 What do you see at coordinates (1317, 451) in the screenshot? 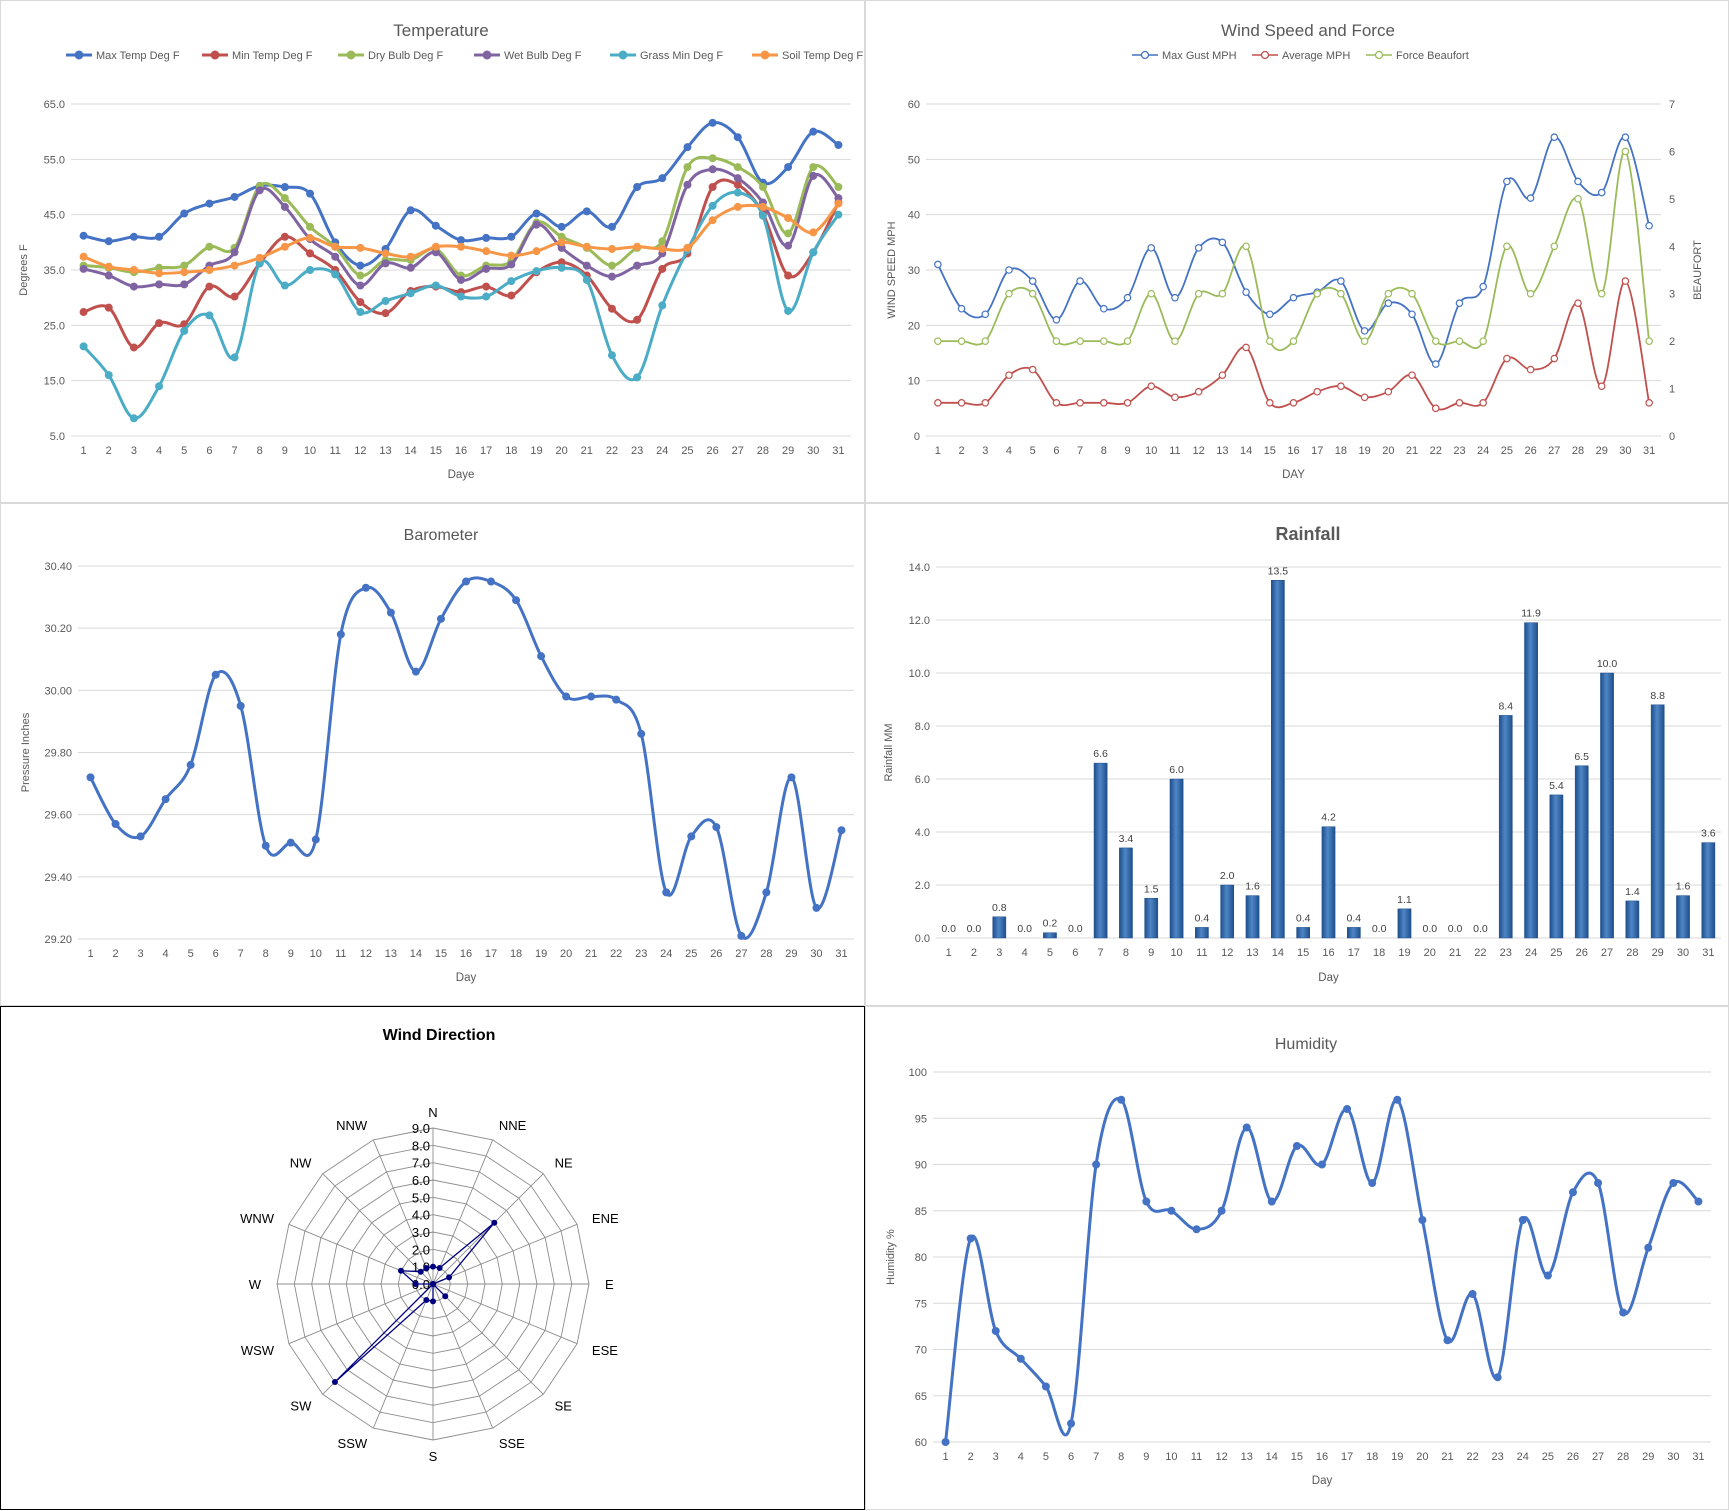
I see `x-tick-label: 17` at bounding box center [1317, 451].